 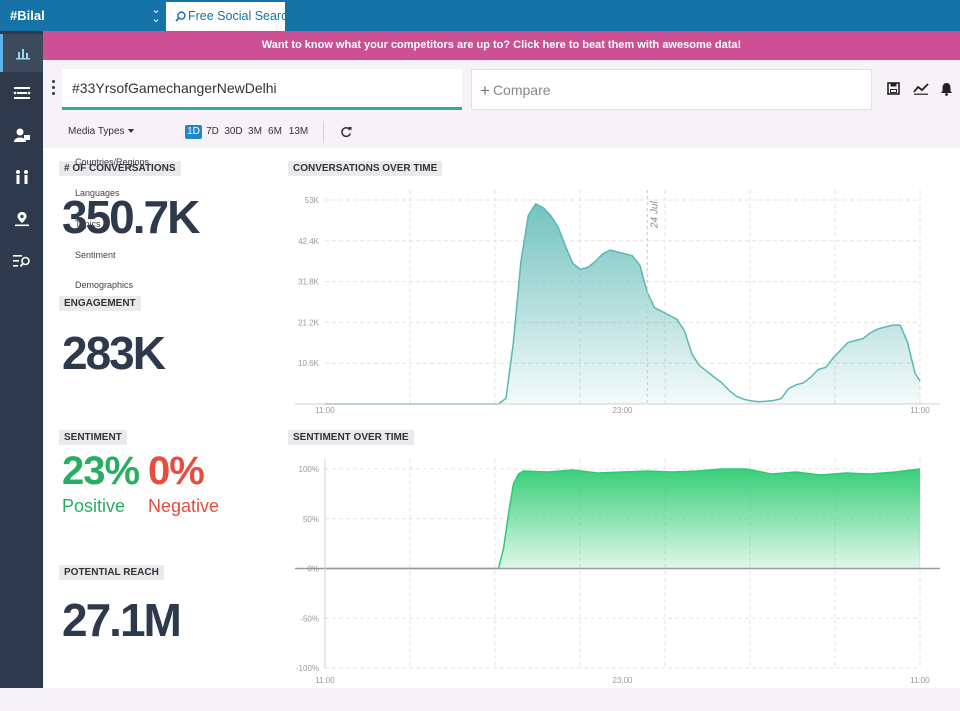 What do you see at coordinates (323, 132) in the screenshot?
I see `divider` at bounding box center [323, 132].